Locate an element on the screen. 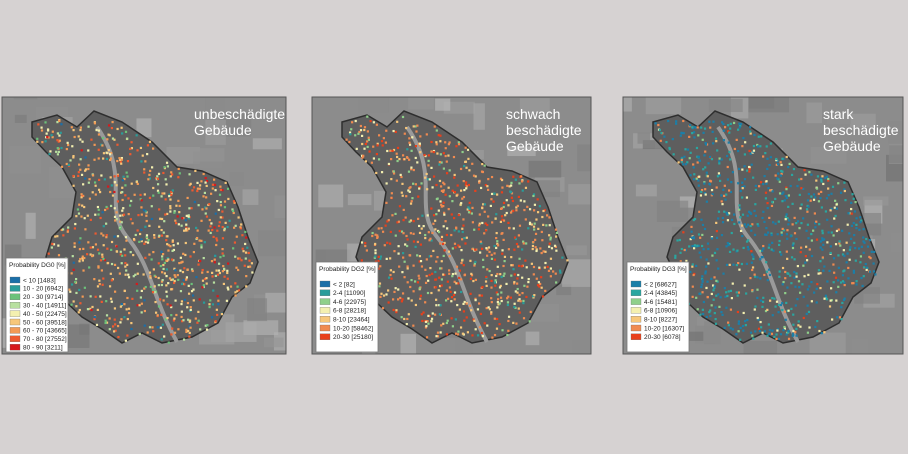 This screenshot has height=454, width=908. legend-label: 40 - 50 [22475] is located at coordinates (45, 314).